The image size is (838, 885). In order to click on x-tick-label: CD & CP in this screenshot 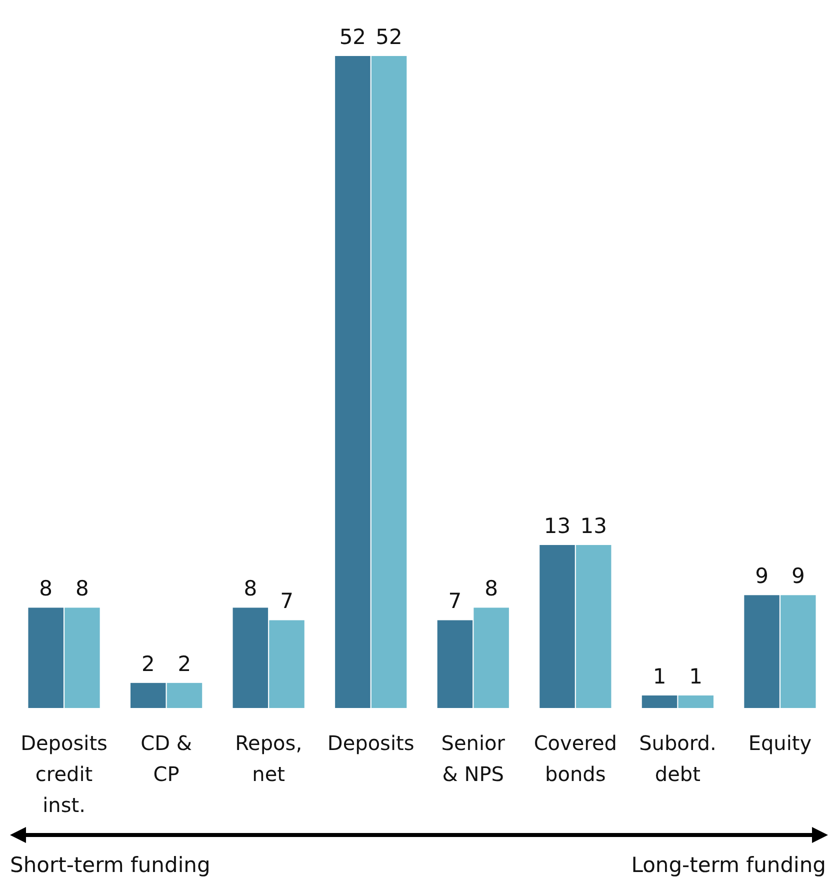, I will do `click(166, 758)`.